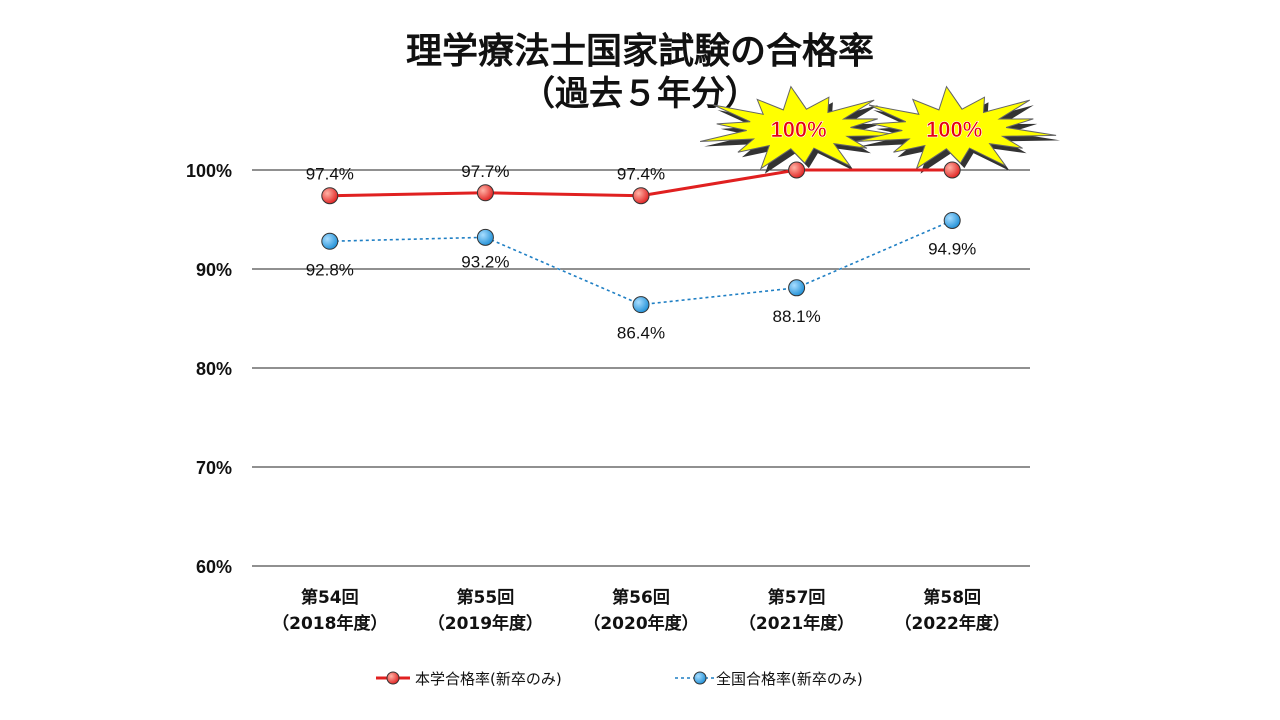 The width and height of the screenshot is (1280, 720). Describe the element at coordinates (485, 623) in the screenshot. I see `x-tick-label: （2019年度）` at that location.